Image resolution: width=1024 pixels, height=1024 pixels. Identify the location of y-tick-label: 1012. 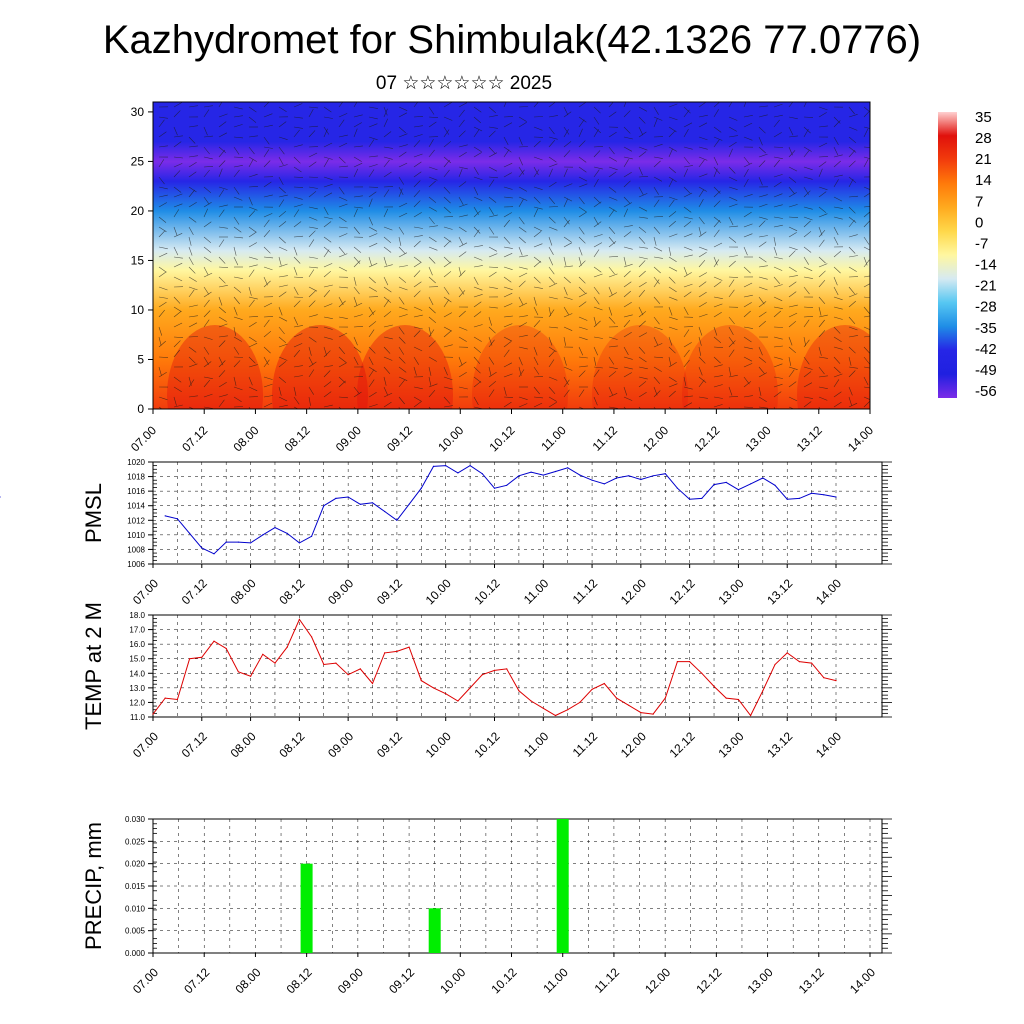
(136, 520).